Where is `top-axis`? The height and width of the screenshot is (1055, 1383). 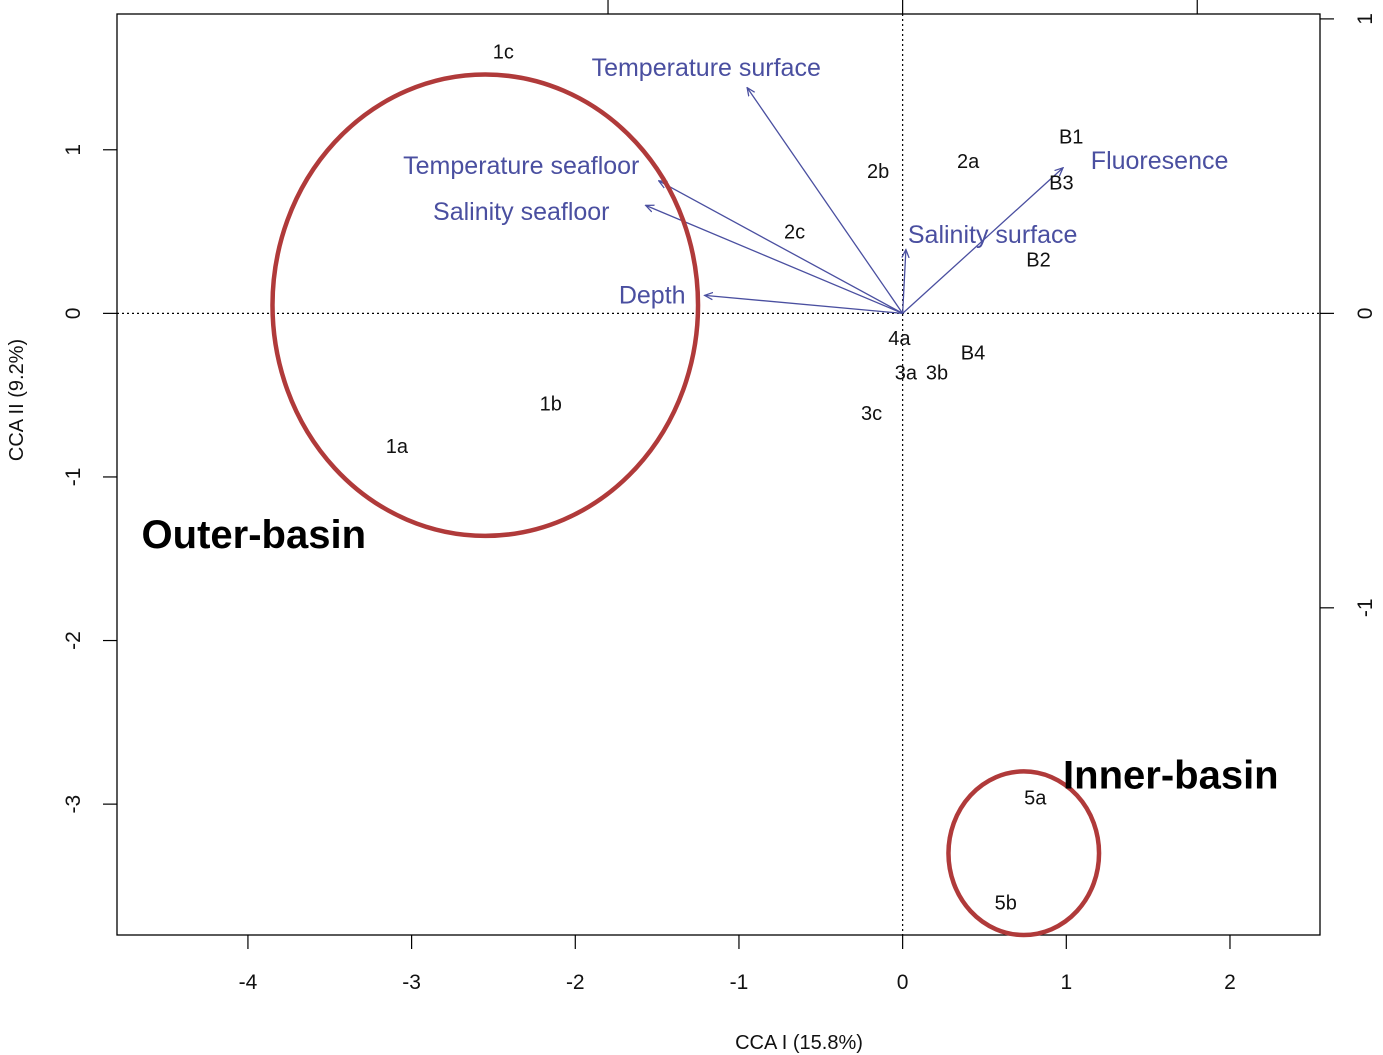 top-axis is located at coordinates (902, 7).